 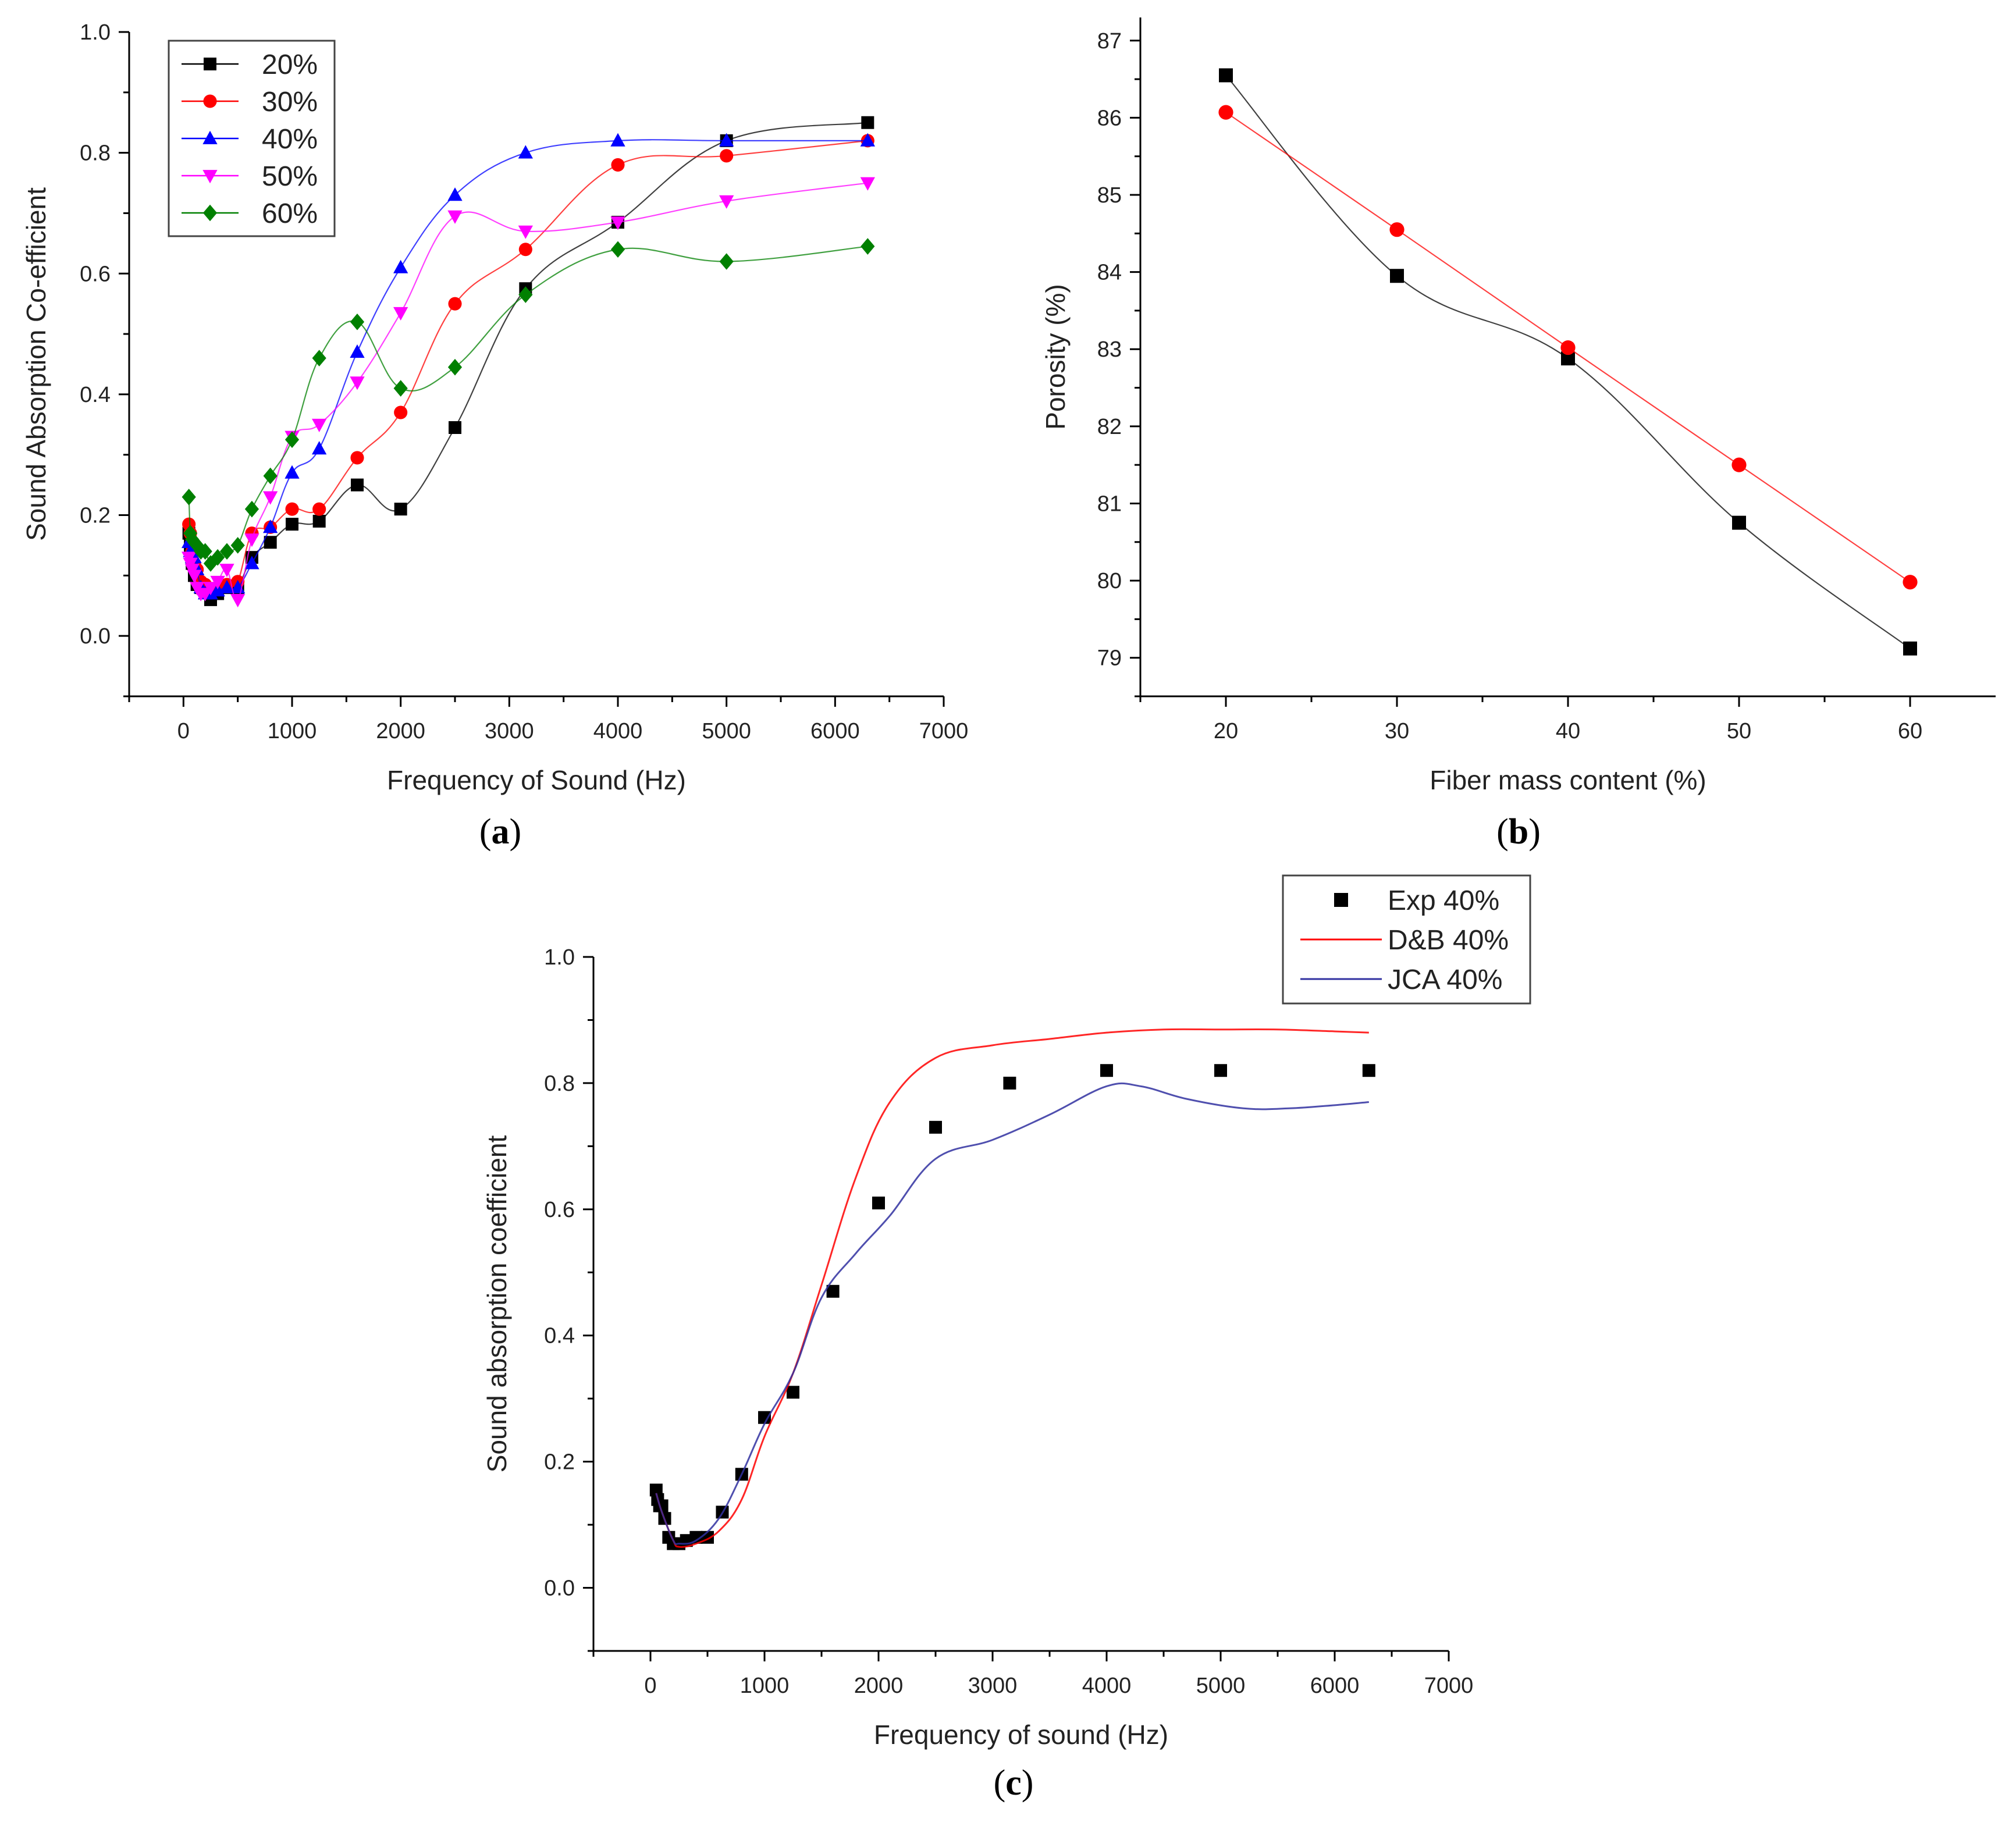 What do you see at coordinates (1109, 118) in the screenshot?
I see `y-tick-label: 86` at bounding box center [1109, 118].